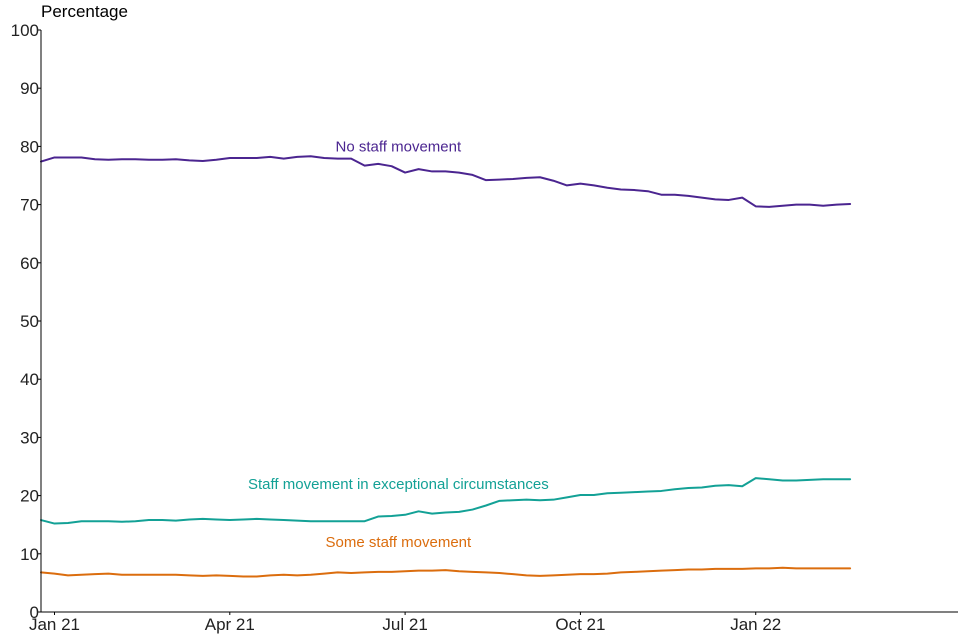 The width and height of the screenshot is (960, 640). Describe the element at coordinates (29, 379) in the screenshot. I see `y-tick-label: 40` at that location.